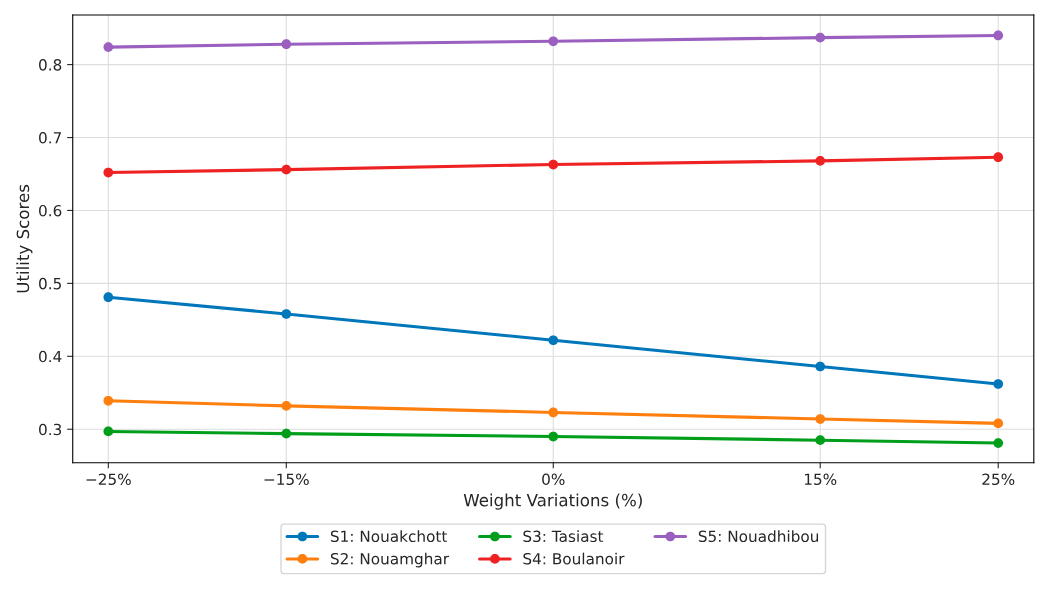 The image size is (1039, 601). What do you see at coordinates (563, 536) in the screenshot?
I see `legend-label: S3: Tasiast` at bounding box center [563, 536].